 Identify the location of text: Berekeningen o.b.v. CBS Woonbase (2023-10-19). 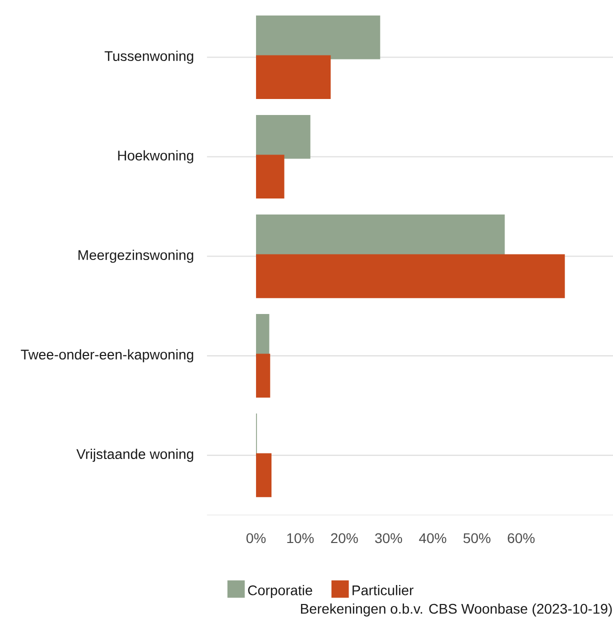
(456, 610).